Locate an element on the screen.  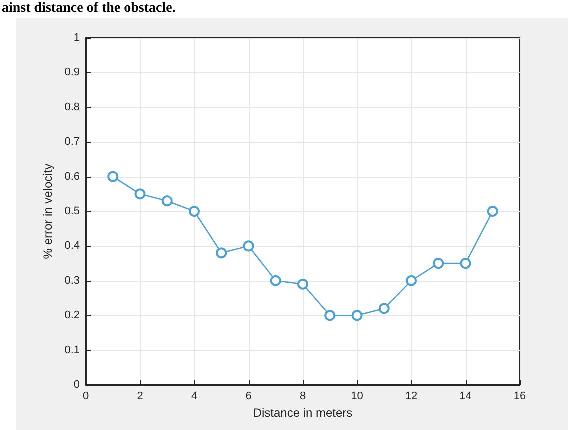
x-tick-label: 2 is located at coordinates (140, 396).